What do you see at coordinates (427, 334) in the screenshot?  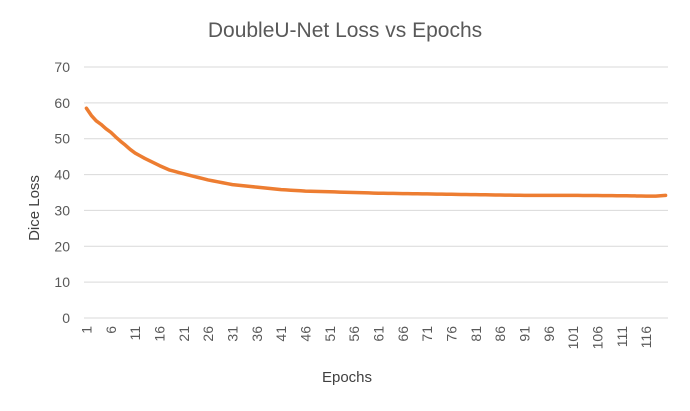 I see `x-tick-label: 71` at bounding box center [427, 334].